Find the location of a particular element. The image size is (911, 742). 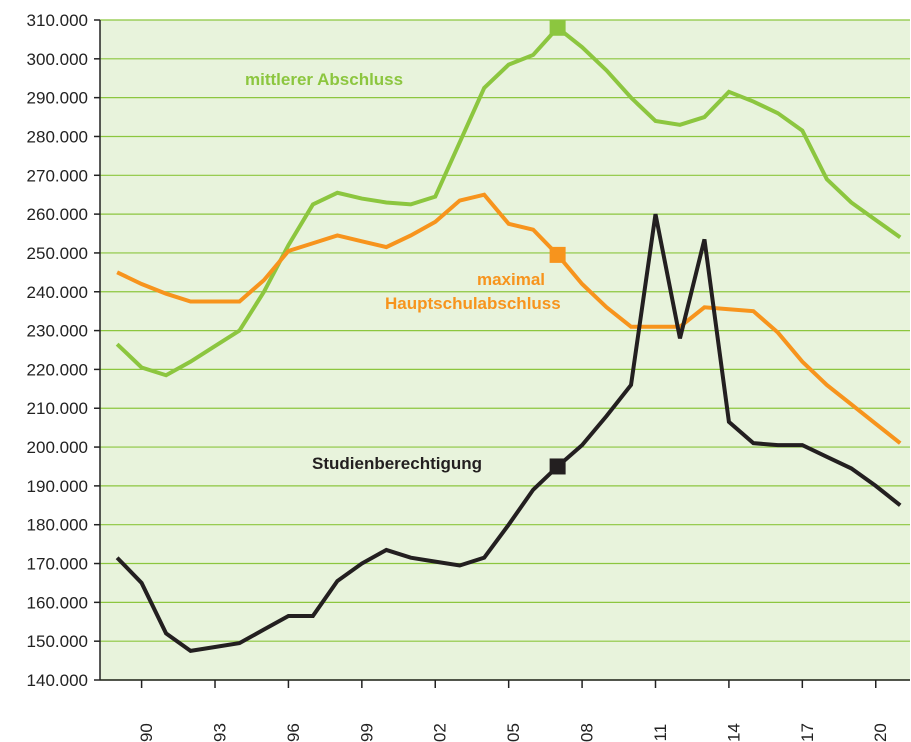

y-tick-label: 270.000 is located at coordinates (57, 175).